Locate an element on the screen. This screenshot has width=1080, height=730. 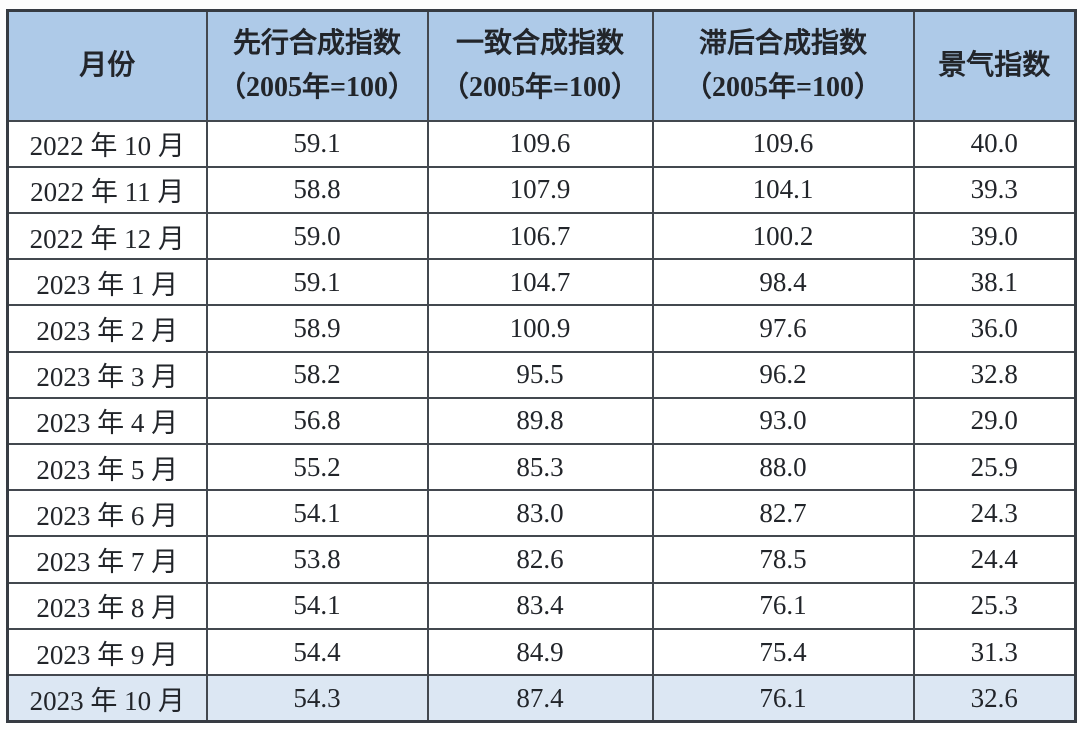
cell-month: 2022 年 10 月 is located at coordinates (107, 143).